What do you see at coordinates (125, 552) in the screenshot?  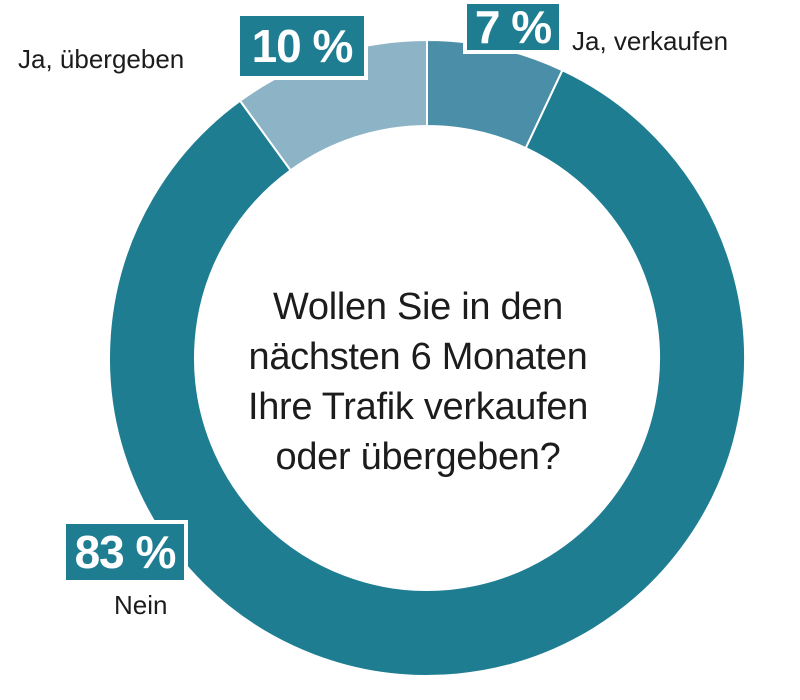 I see `value-label-nein: 83 %` at bounding box center [125, 552].